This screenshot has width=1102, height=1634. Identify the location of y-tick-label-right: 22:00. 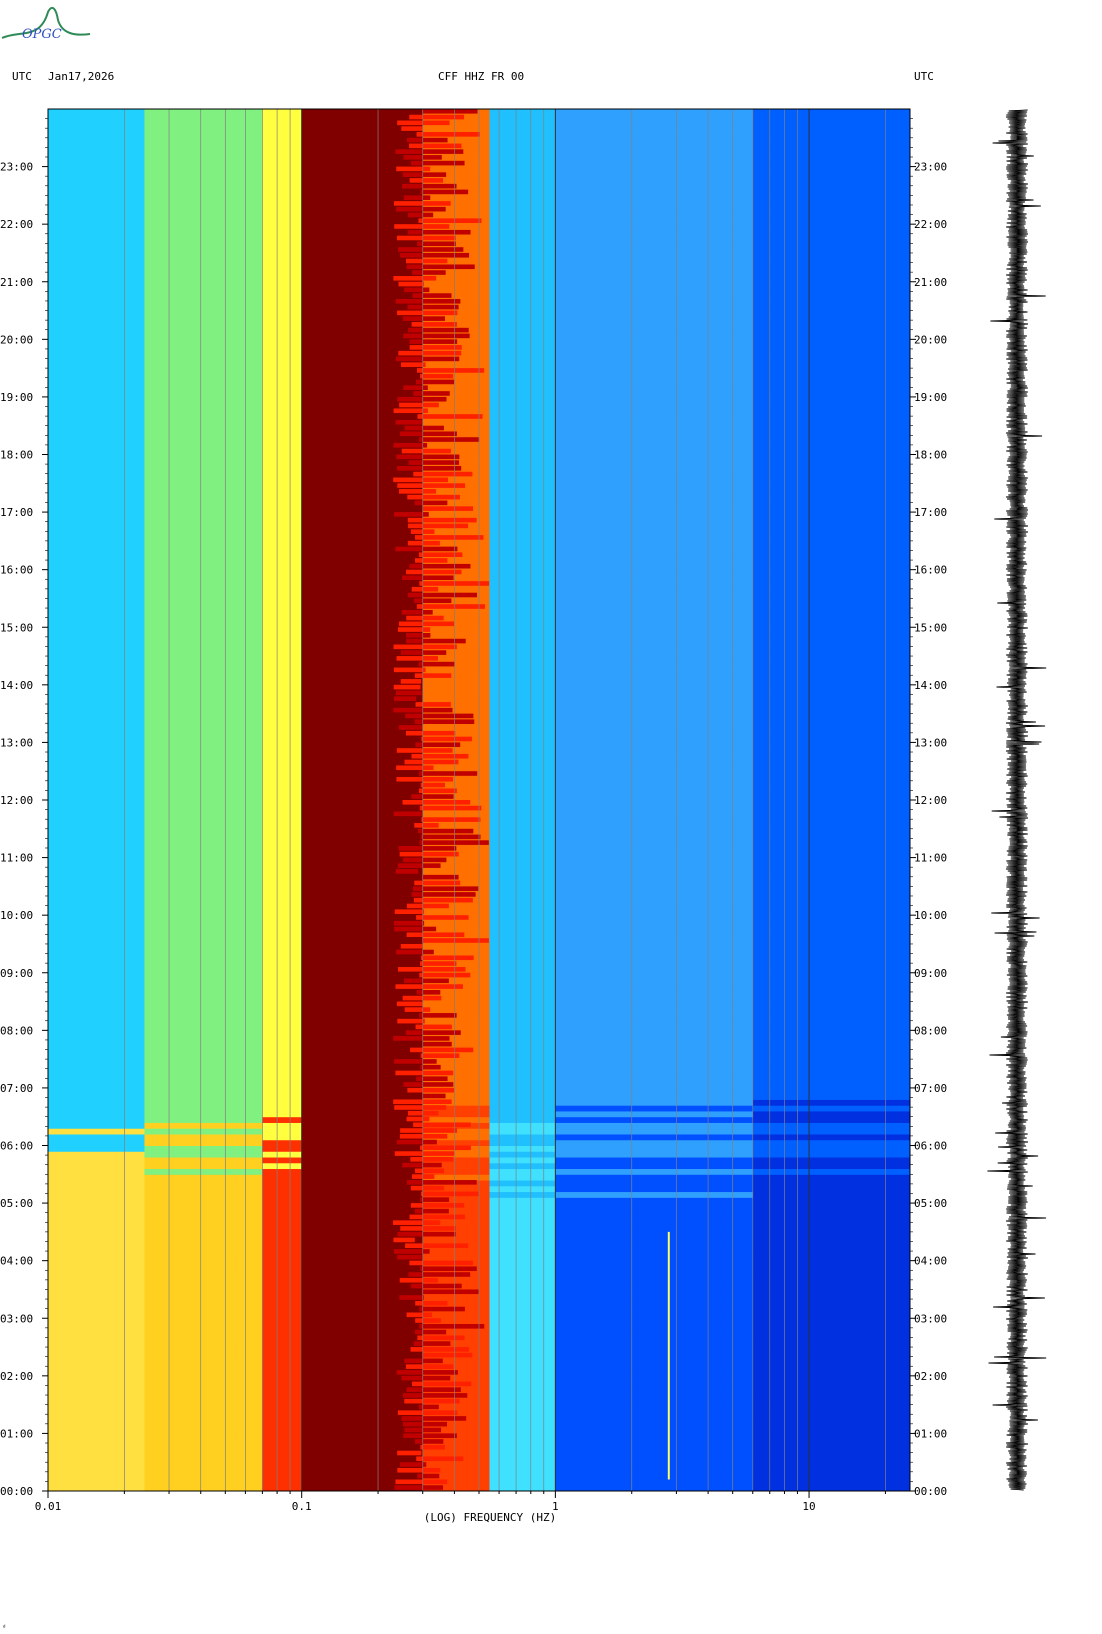
(930, 224).